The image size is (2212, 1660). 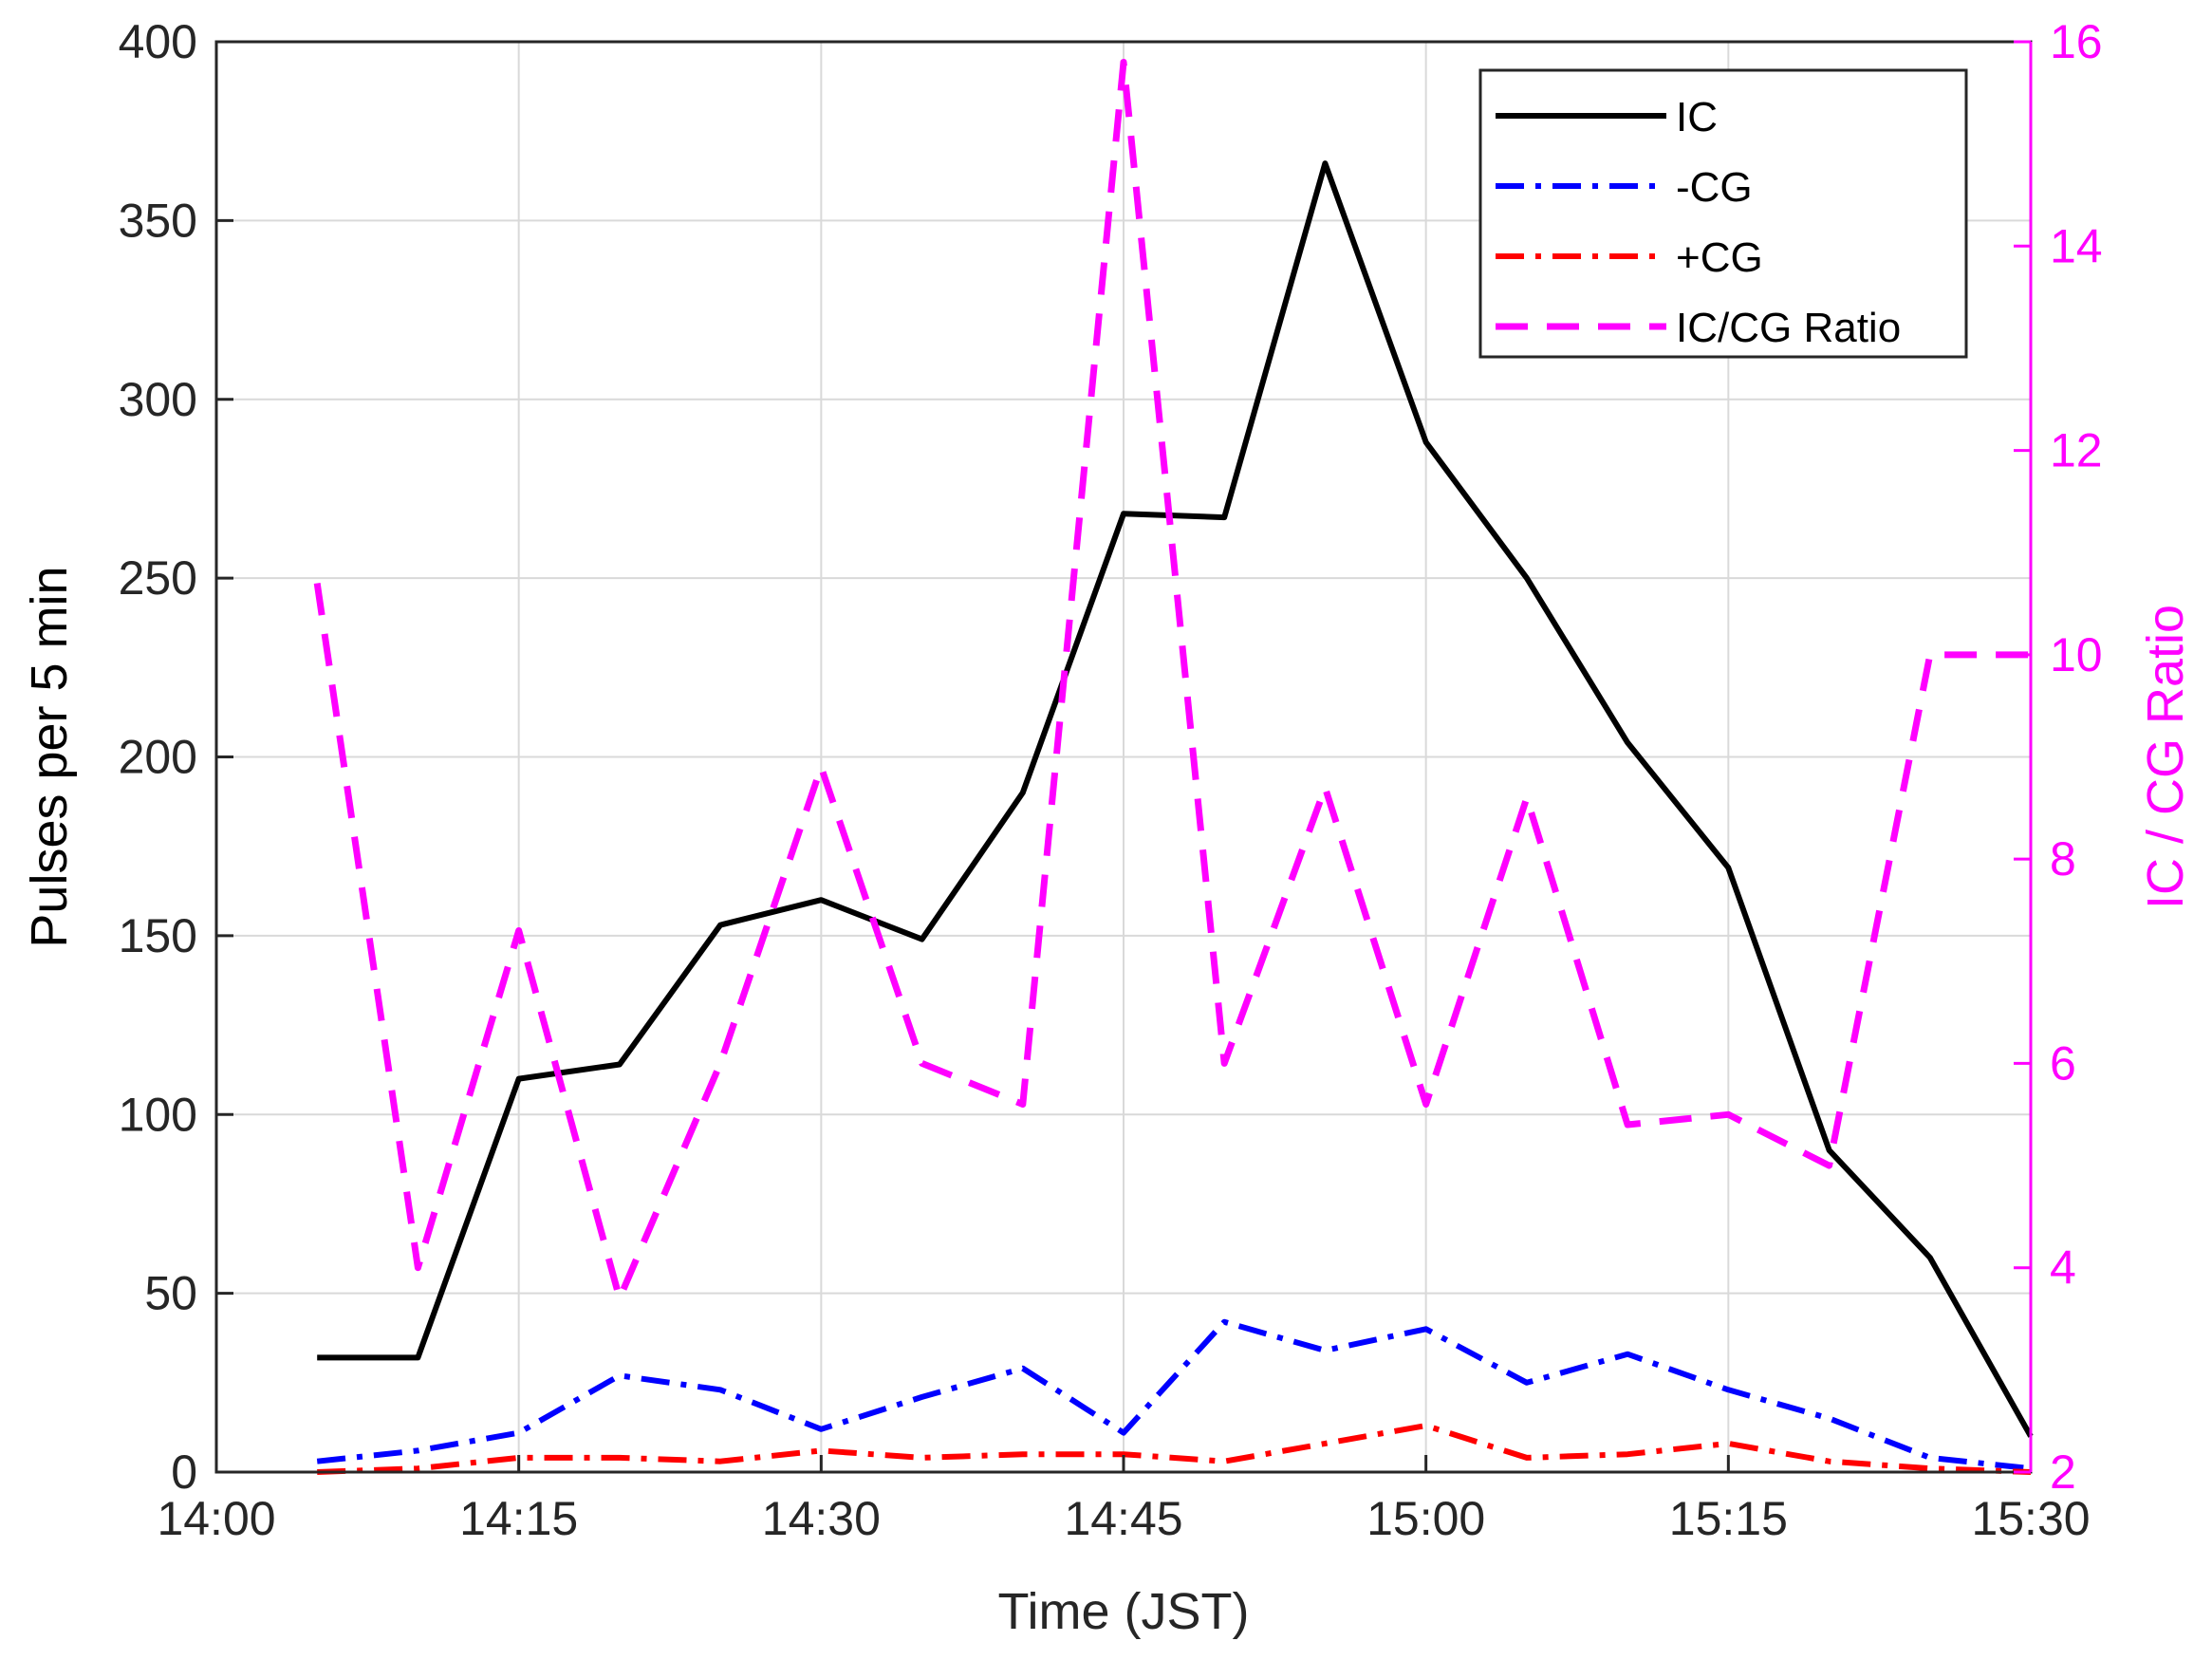 I want to click on legend-label: +CG, so click(x=1720, y=257).